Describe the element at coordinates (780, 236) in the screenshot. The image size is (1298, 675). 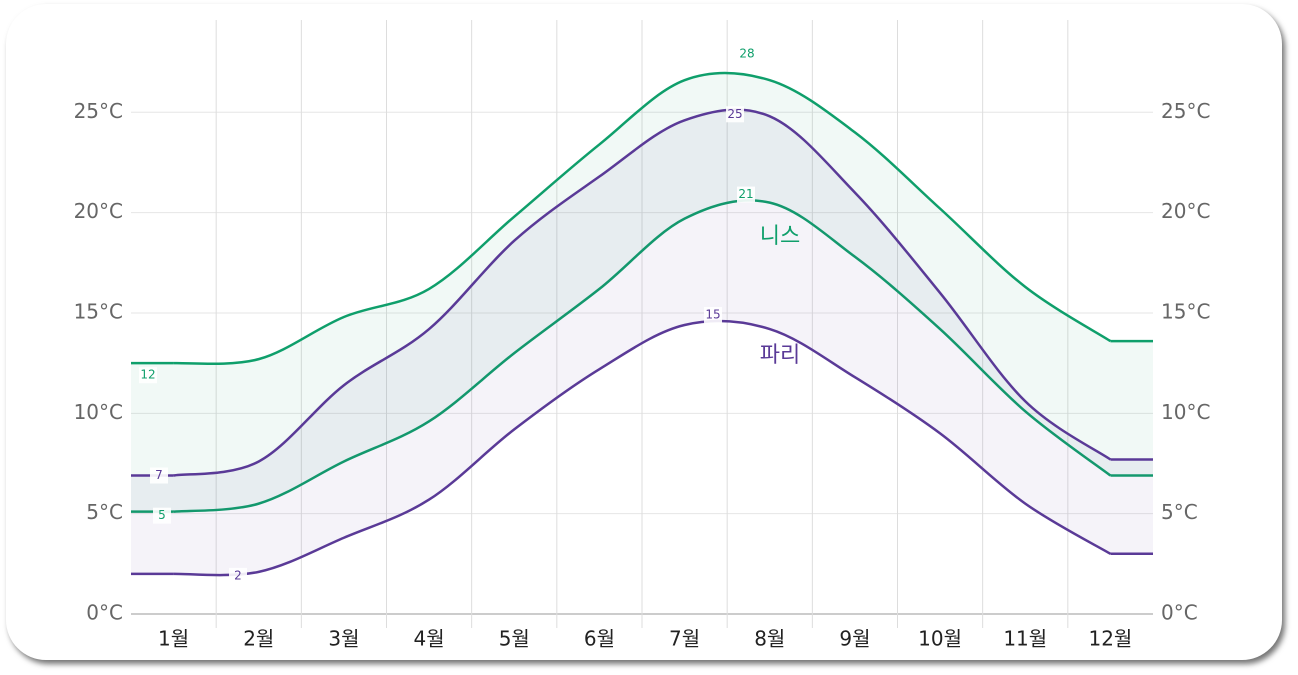
I see `series-label: 니스` at that location.